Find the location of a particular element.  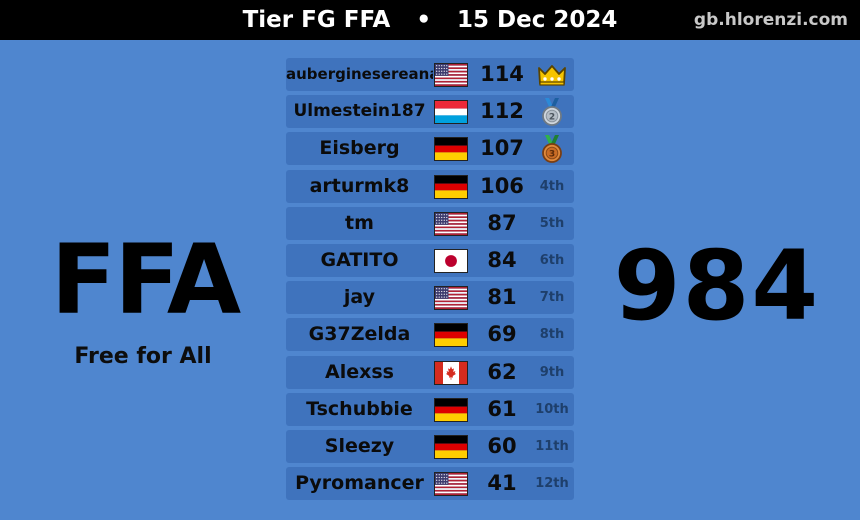

leaderboard-row: Ulmestein187 112 2 is located at coordinates (430, 112).